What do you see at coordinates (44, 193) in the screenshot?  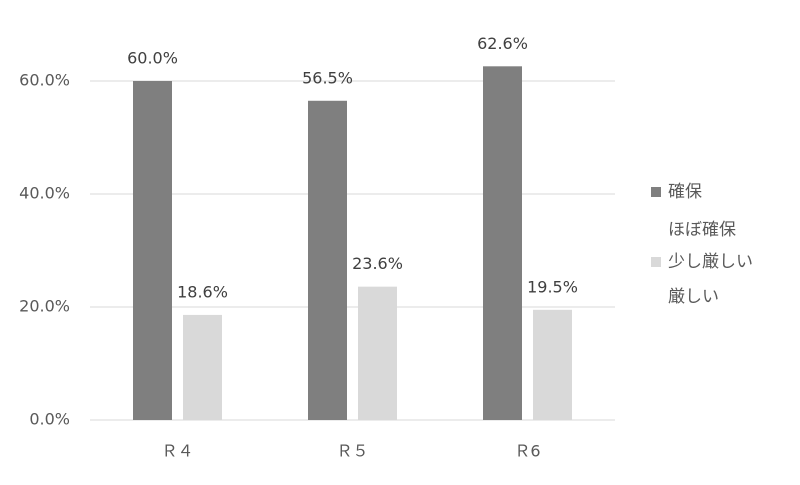 I see `y-tick-label: 40.0%` at bounding box center [44, 193].